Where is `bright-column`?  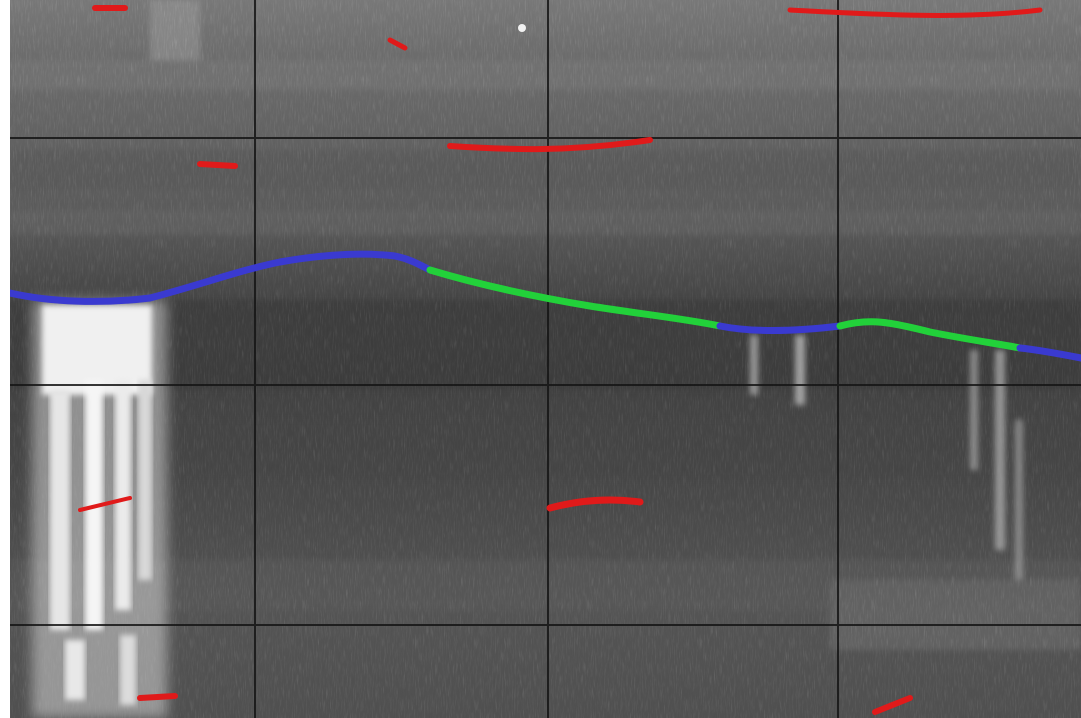 bright-column is located at coordinates (99, 509).